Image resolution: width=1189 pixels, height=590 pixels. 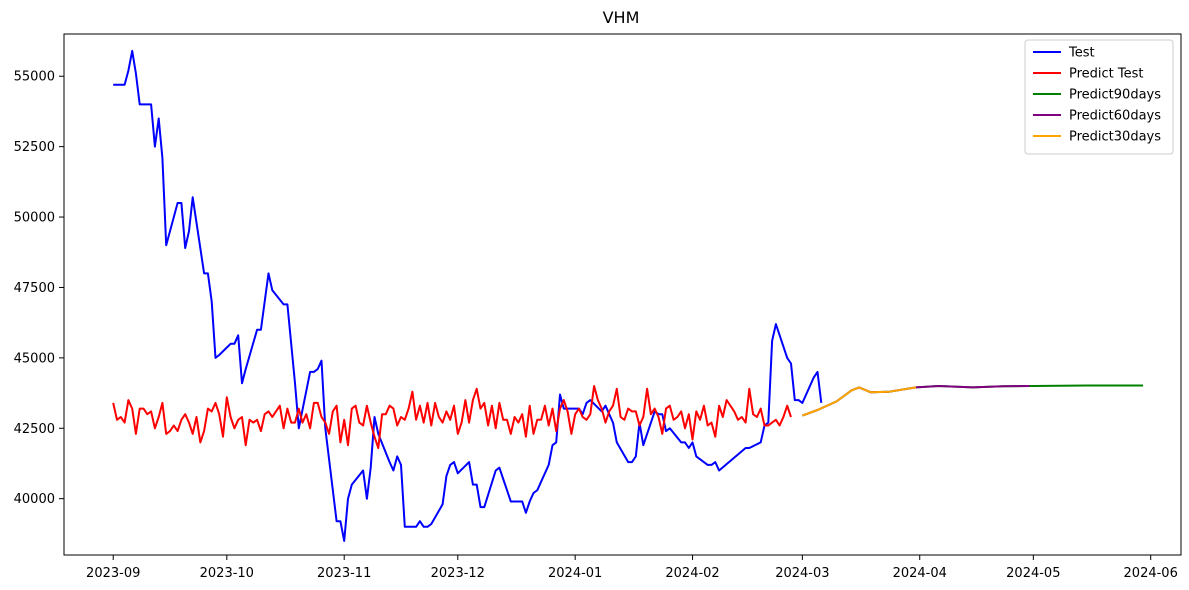 What do you see at coordinates (34, 147) in the screenshot?
I see `y-tick-label: 52500` at bounding box center [34, 147].